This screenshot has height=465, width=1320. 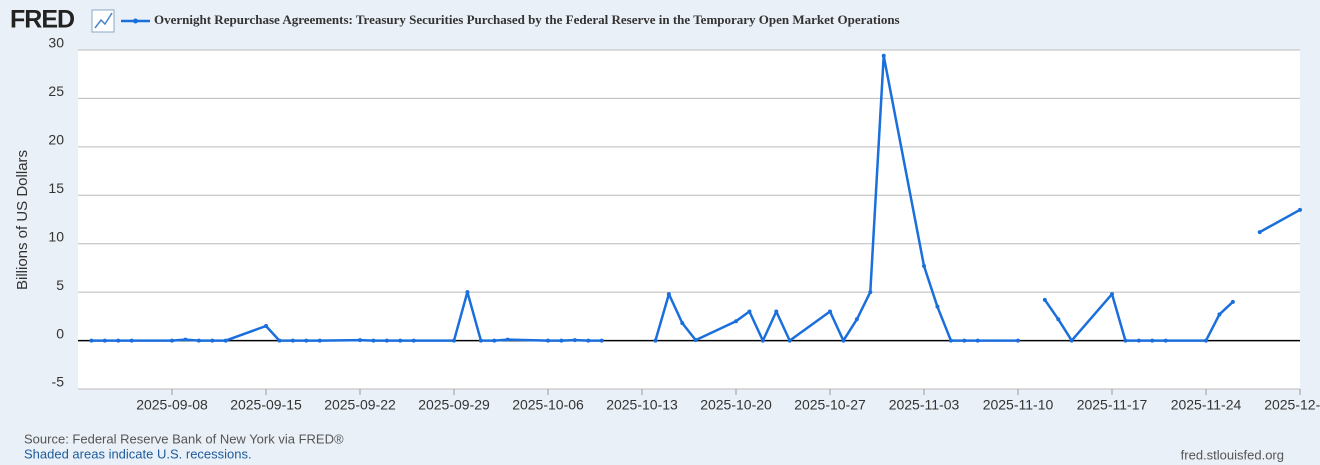 I want to click on x-tick-label: 2025-09-29, so click(x=454, y=405).